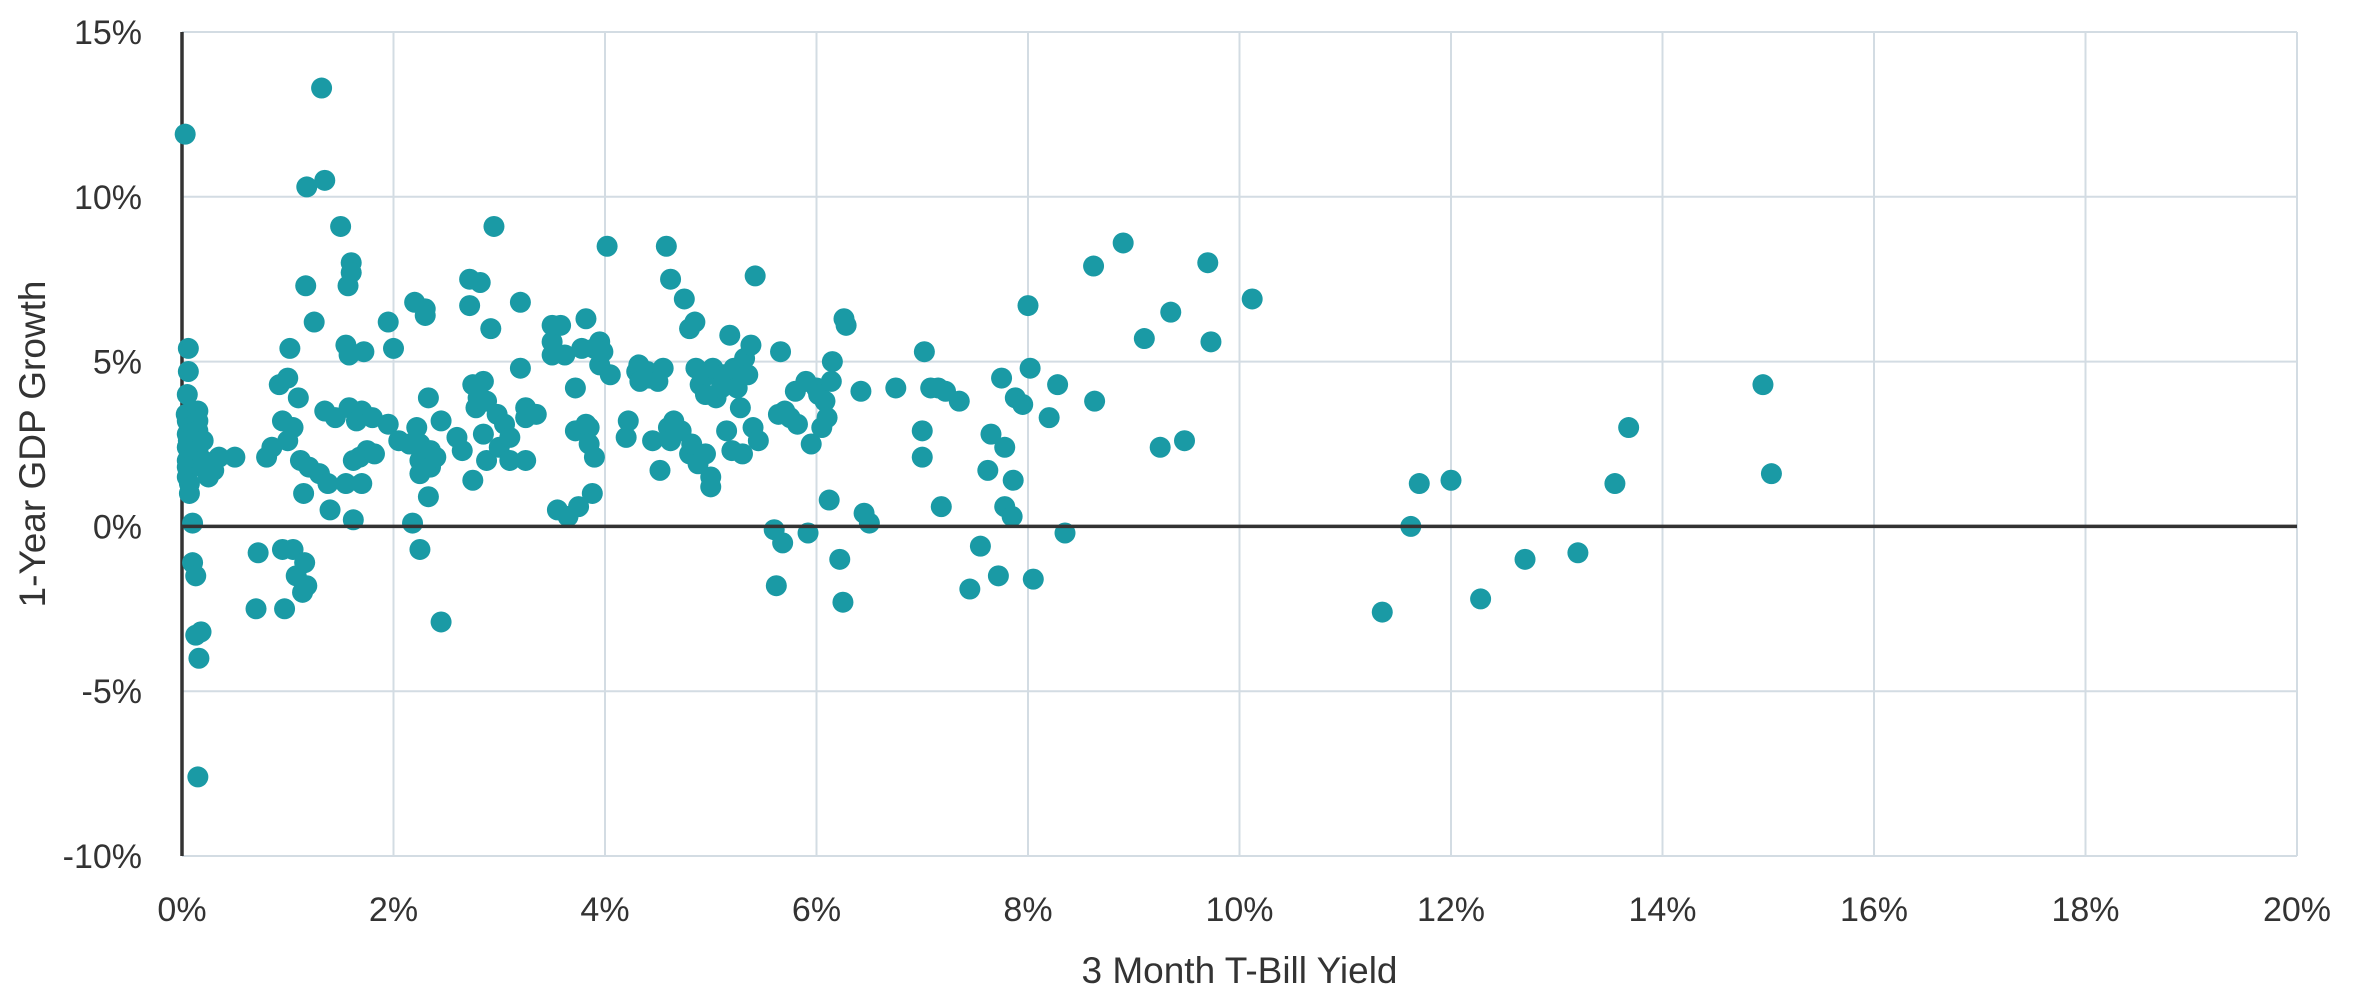  I want to click on y-tick-label: -10%, so click(102, 857).